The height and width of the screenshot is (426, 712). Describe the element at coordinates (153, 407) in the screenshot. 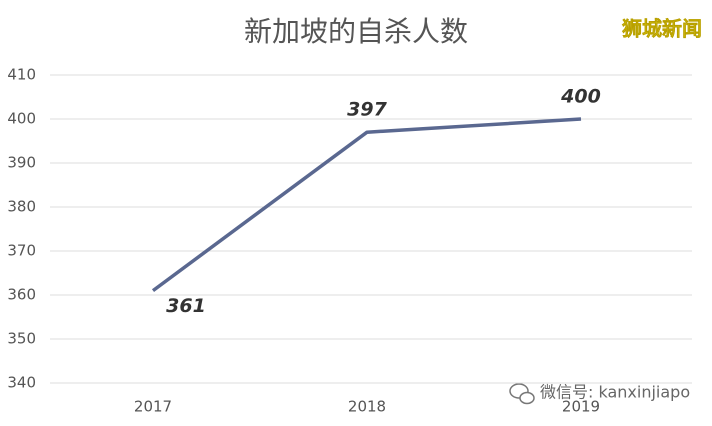

I see `x-tick-label: 2017` at that location.